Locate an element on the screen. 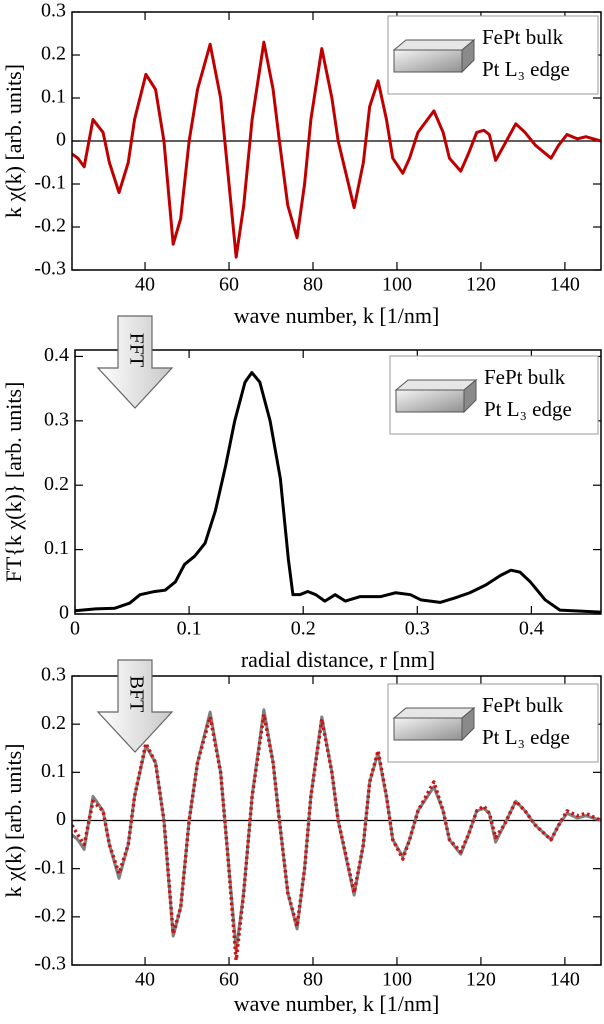 This screenshot has width=604, height=1024. x-tick-label: 0.4 is located at coordinates (531, 629).